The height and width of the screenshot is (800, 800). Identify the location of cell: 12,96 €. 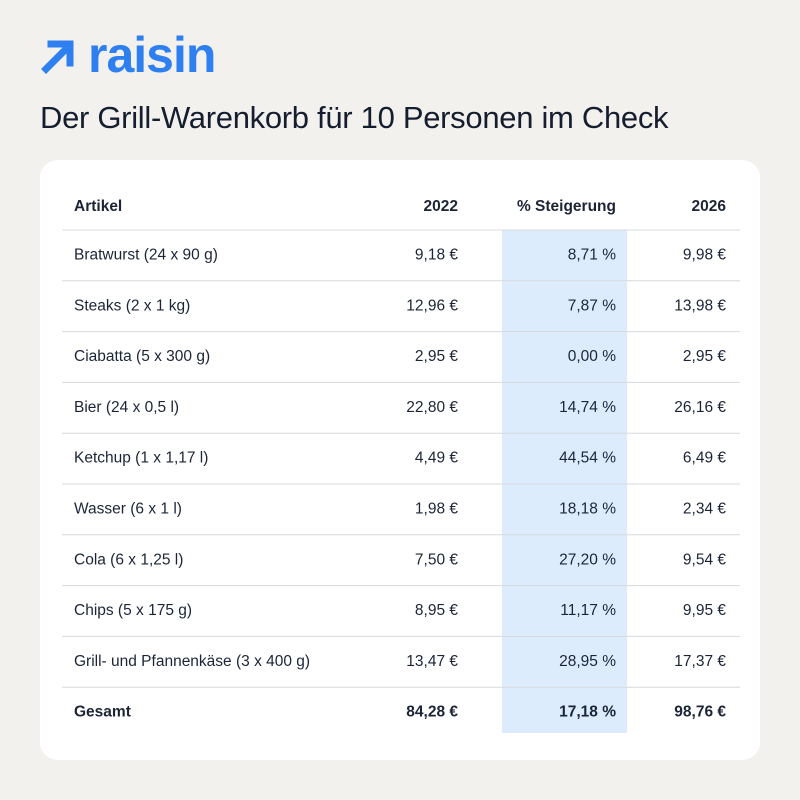
(432, 305).